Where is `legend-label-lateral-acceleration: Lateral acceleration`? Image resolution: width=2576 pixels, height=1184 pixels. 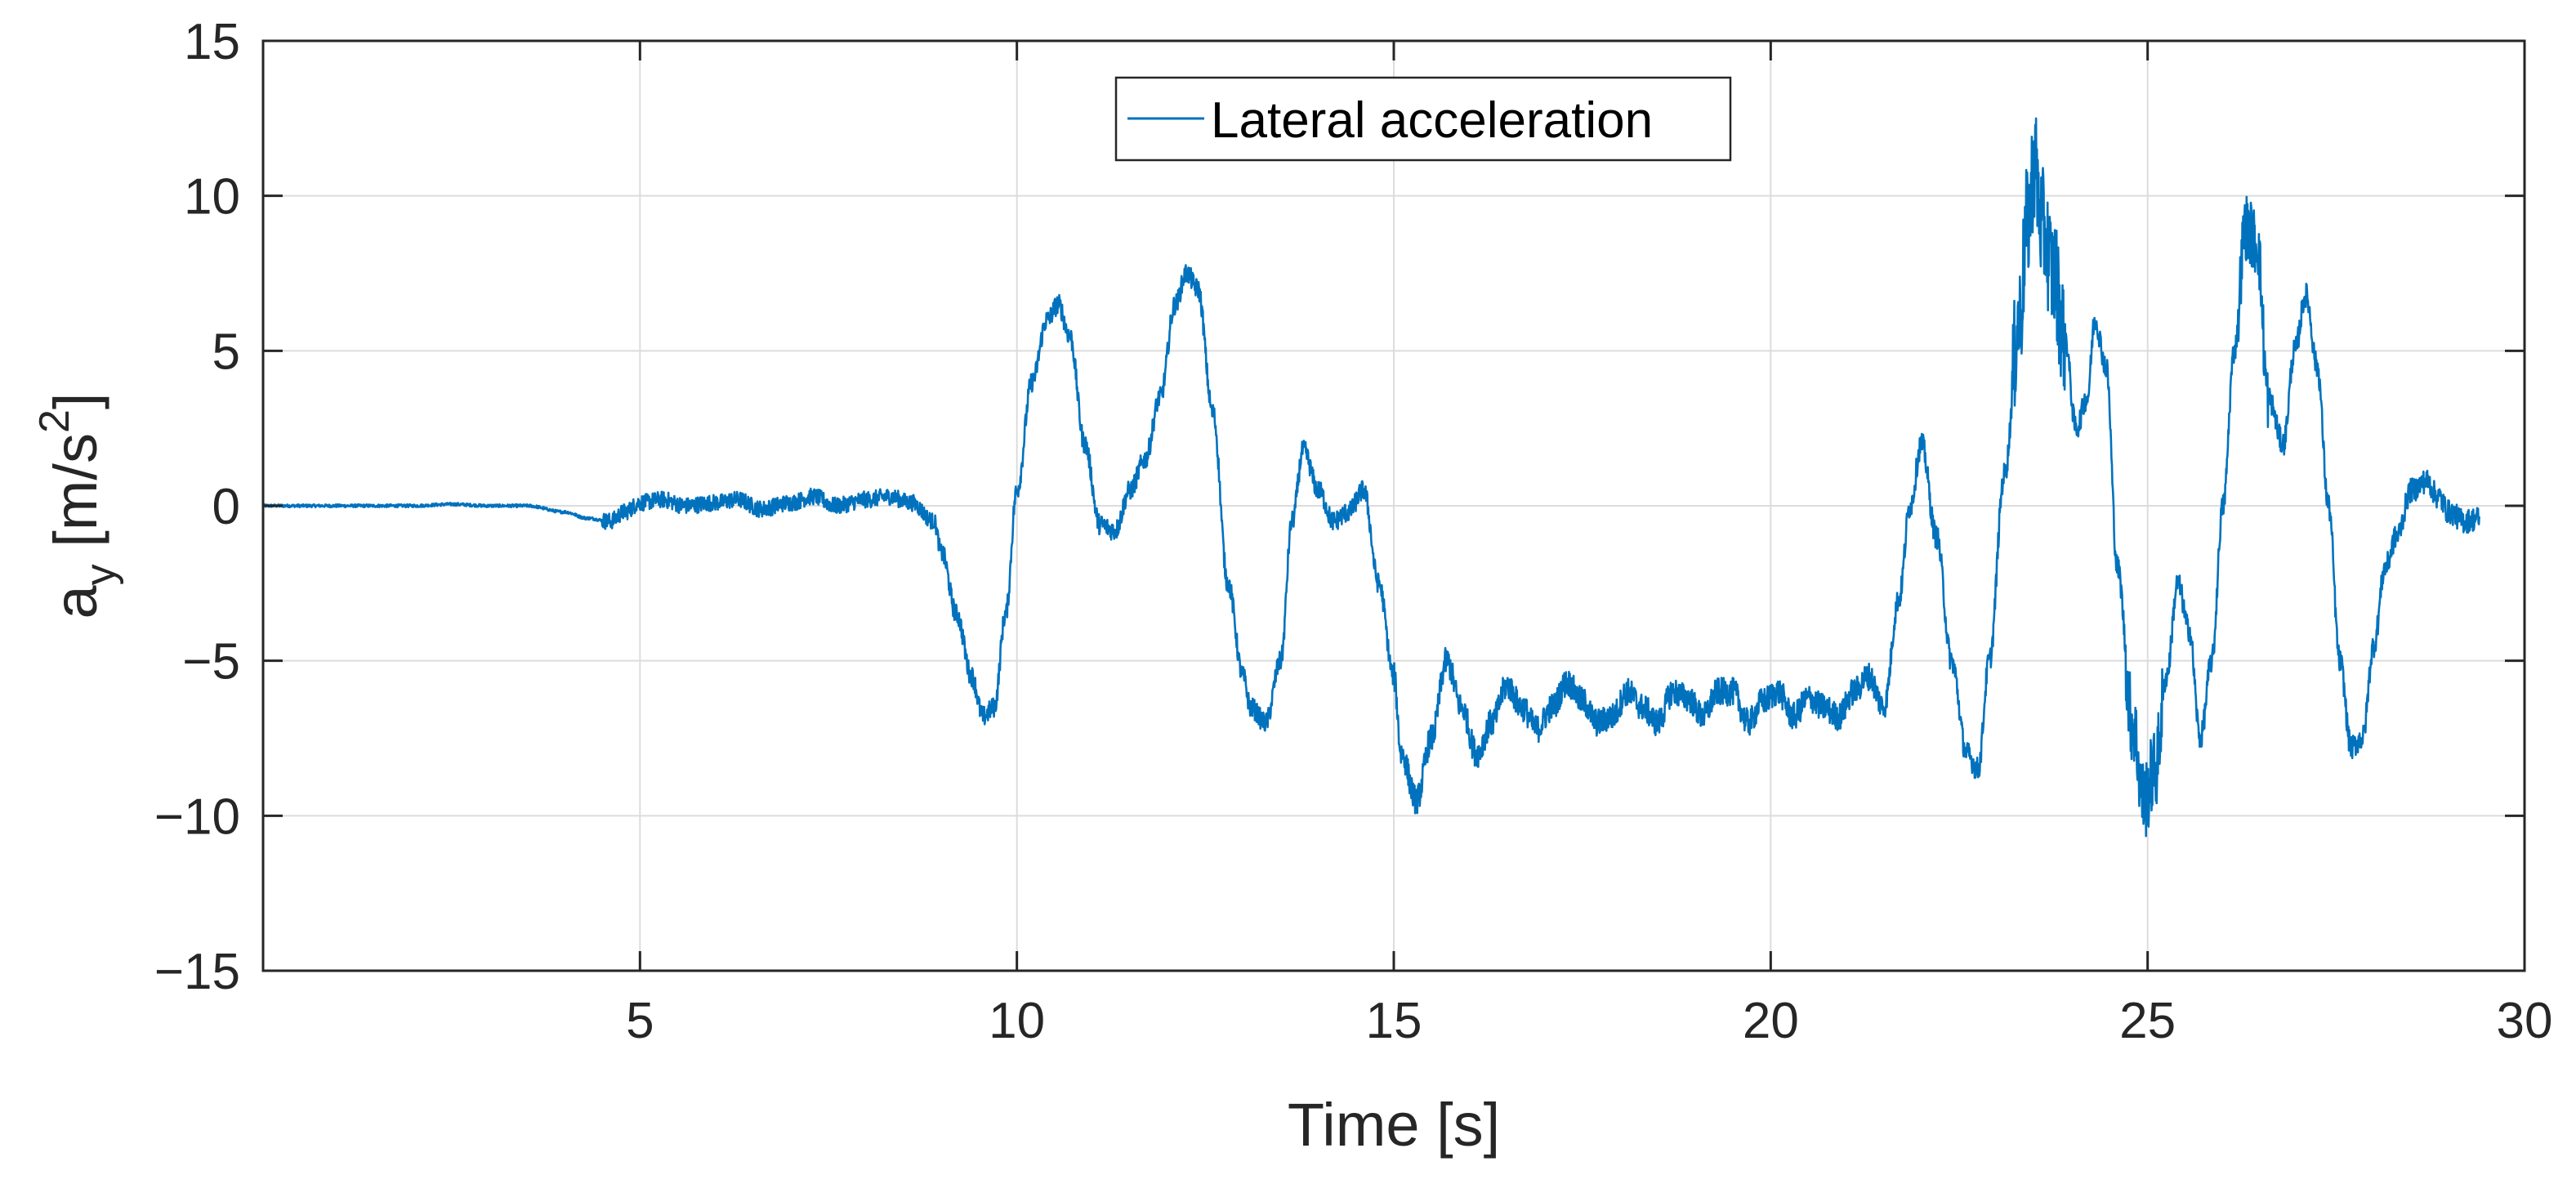
legend-label-lateral-acceleration: Lateral acceleration is located at coordinates (1432, 121).